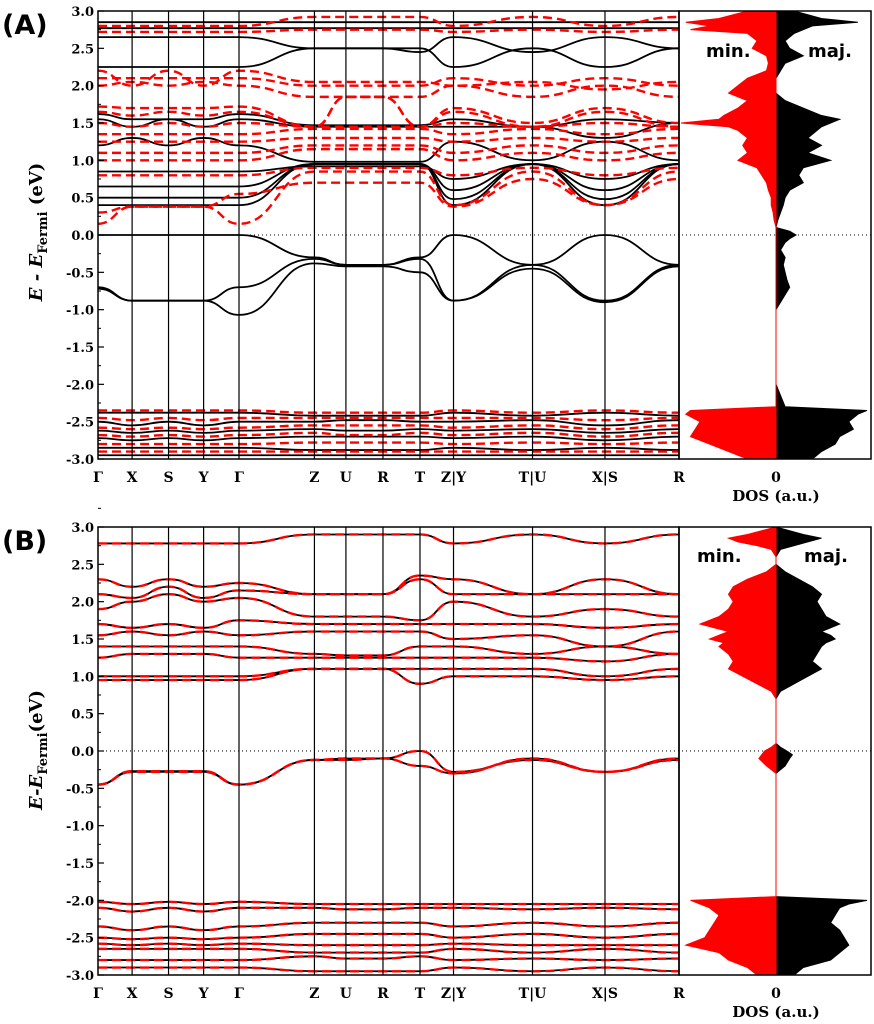 The width and height of the screenshot is (874, 1024). What do you see at coordinates (24, 541) in the screenshot?
I see `panel-label: (B)` at bounding box center [24, 541].